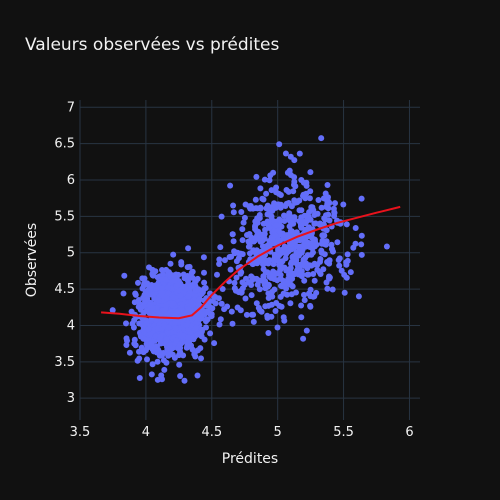 Image resolution: width=500 pixels, height=500 pixels. What do you see at coordinates (146, 432) in the screenshot?
I see `x-tick-label: 4` at bounding box center [146, 432].